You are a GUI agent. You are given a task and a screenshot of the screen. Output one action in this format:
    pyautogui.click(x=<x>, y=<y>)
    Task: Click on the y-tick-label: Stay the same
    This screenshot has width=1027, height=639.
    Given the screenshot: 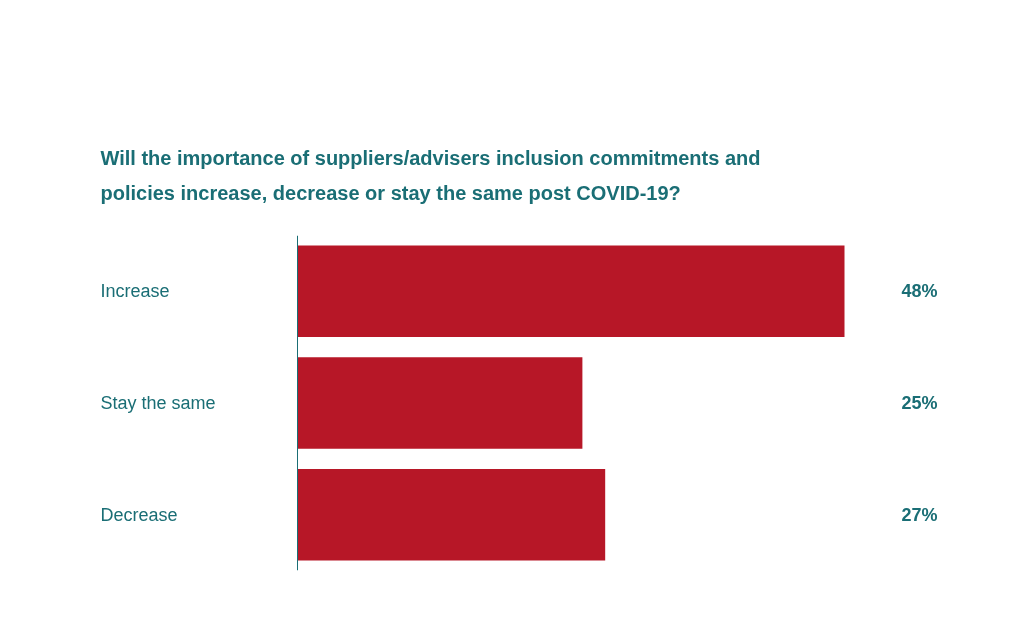 What is the action you would take?
    pyautogui.click(x=158, y=403)
    